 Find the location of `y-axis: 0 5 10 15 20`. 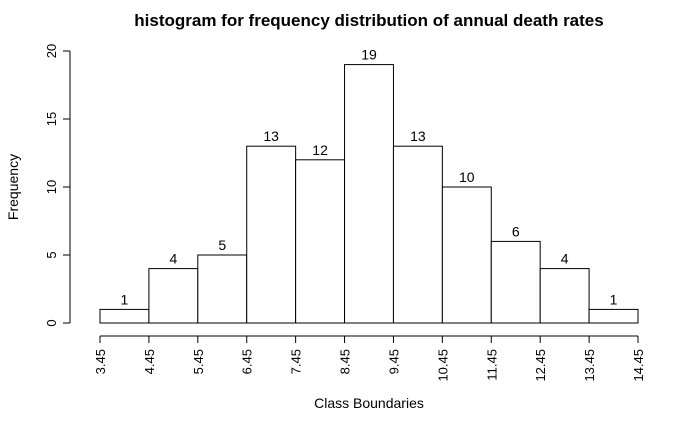

y-axis: 0 5 10 15 20 is located at coordinates (57, 185).